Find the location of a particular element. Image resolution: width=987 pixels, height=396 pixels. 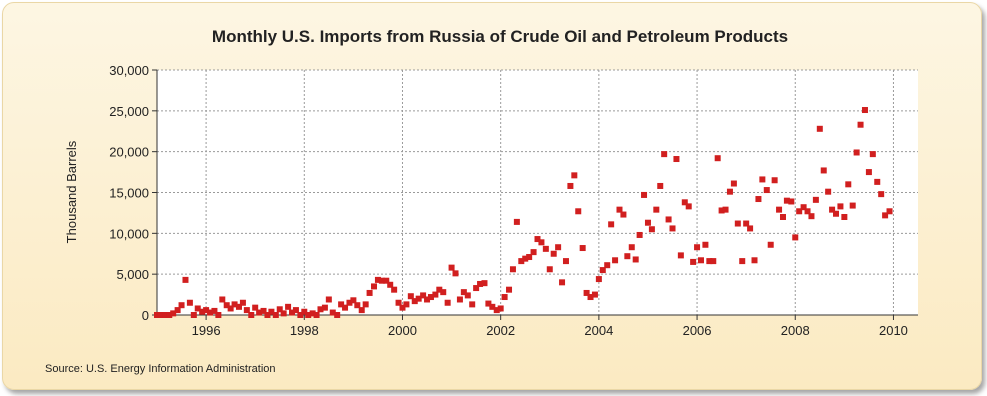

x-tick-label: 2006 is located at coordinates (697, 330).